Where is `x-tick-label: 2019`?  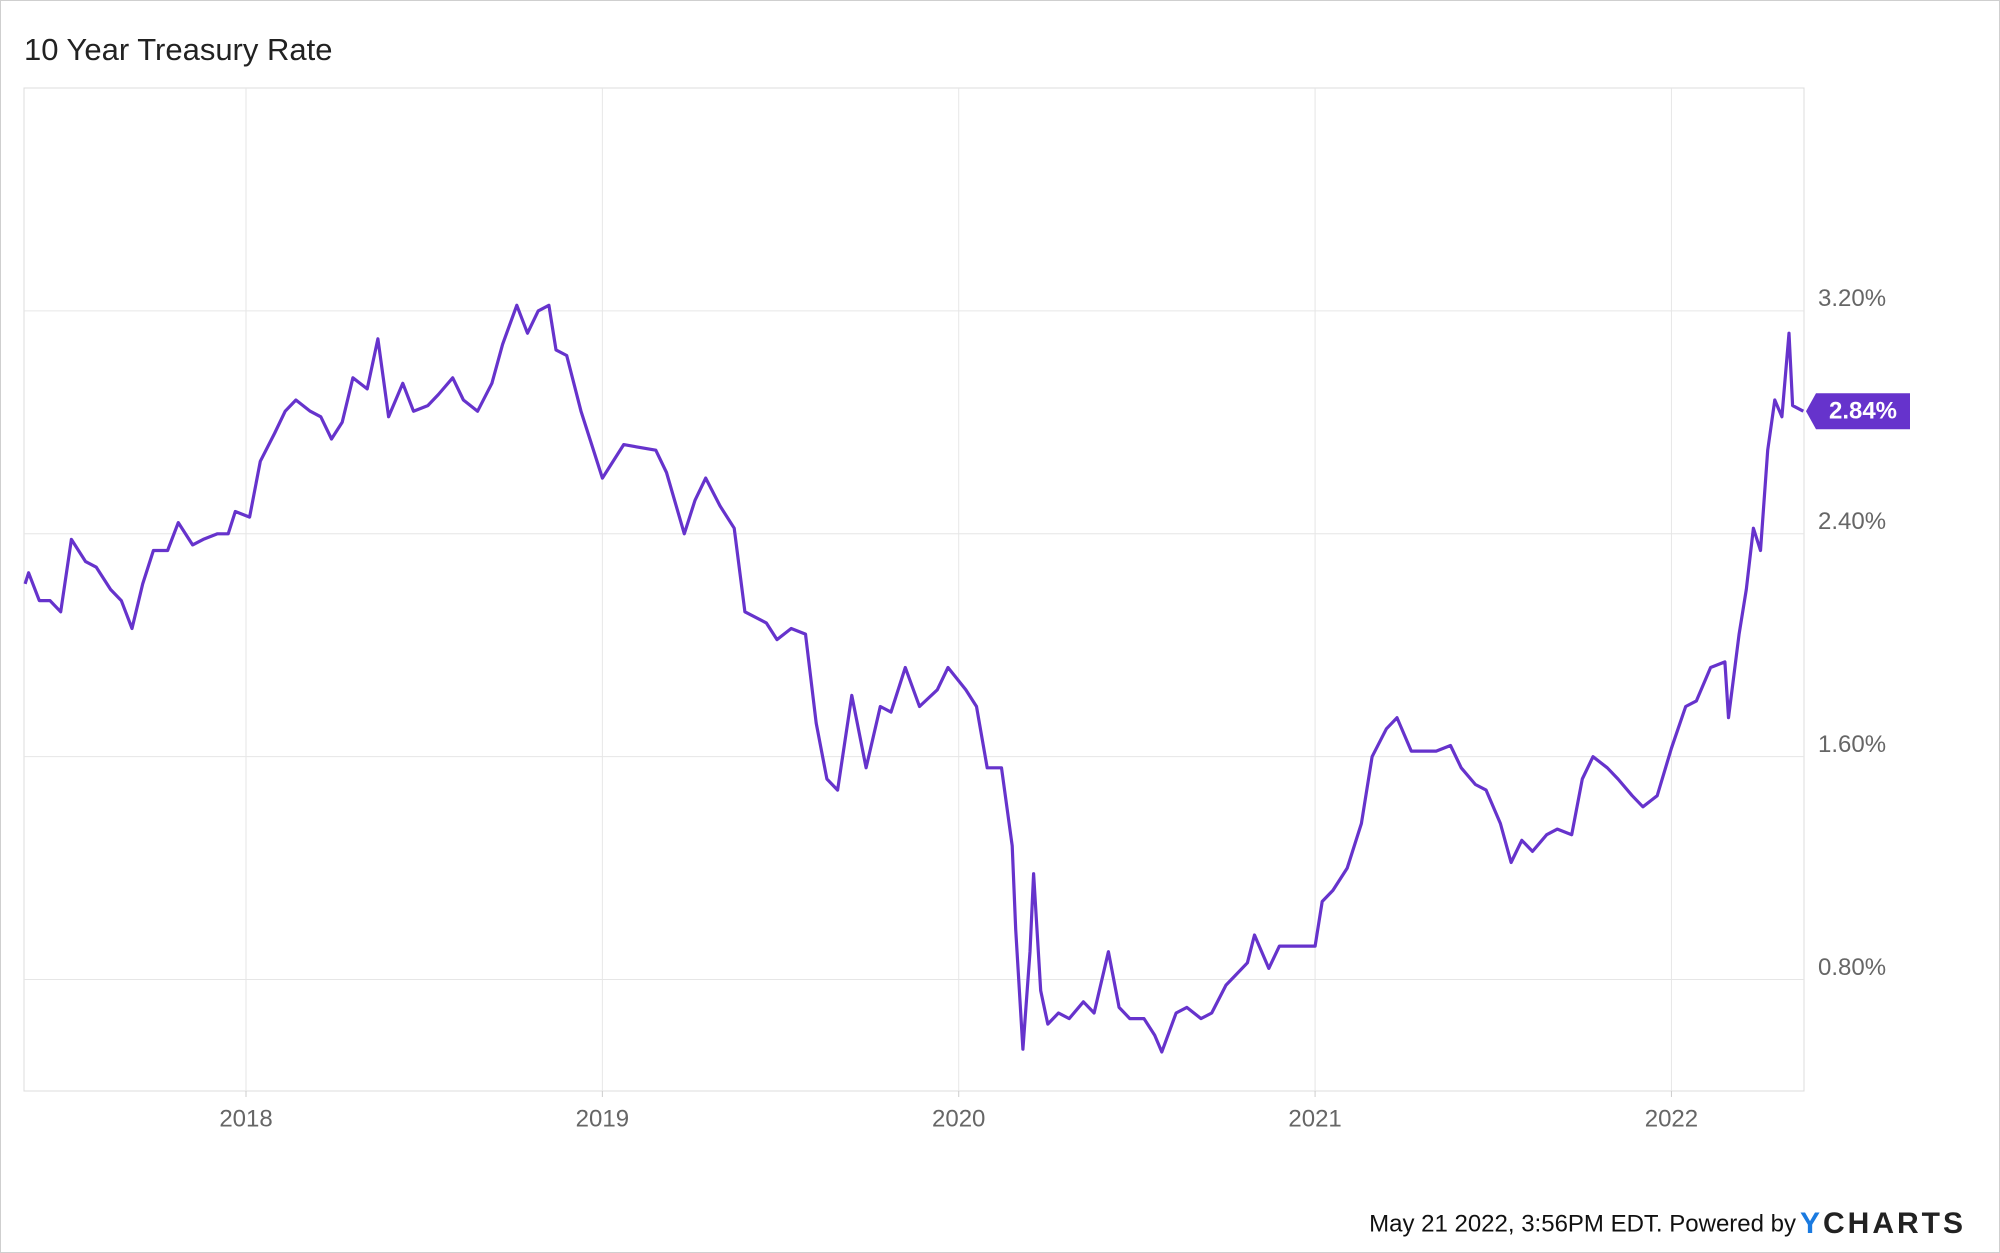 x-tick-label: 2019 is located at coordinates (602, 1118).